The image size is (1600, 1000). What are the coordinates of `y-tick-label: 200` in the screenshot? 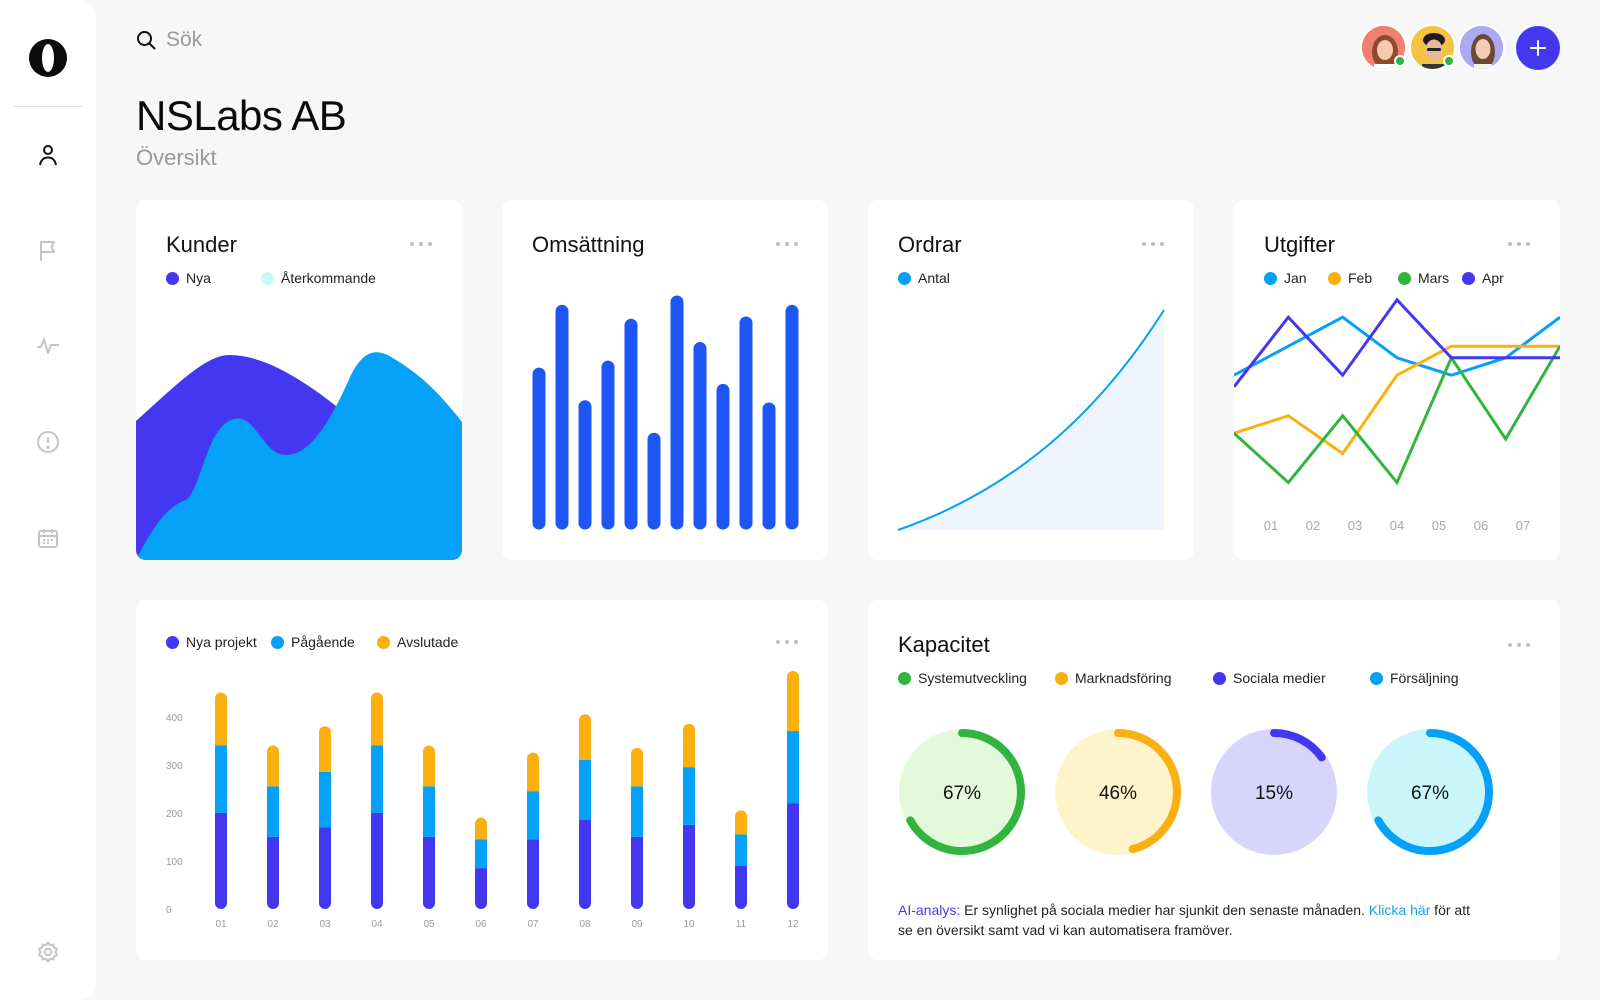 It's located at (174, 814).